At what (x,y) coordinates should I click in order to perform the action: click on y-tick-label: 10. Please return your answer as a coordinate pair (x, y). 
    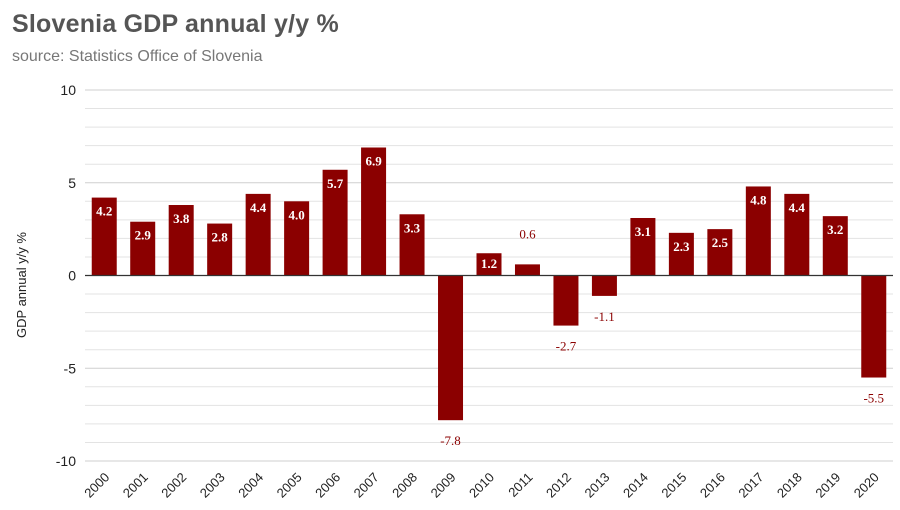
    Looking at the image, I should click on (68, 90).